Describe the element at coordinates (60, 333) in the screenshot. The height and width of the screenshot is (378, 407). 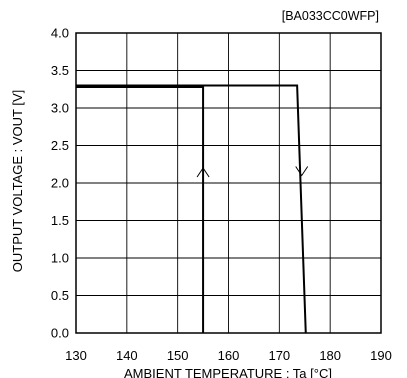
I see `y-tick-label: 0.0` at that location.